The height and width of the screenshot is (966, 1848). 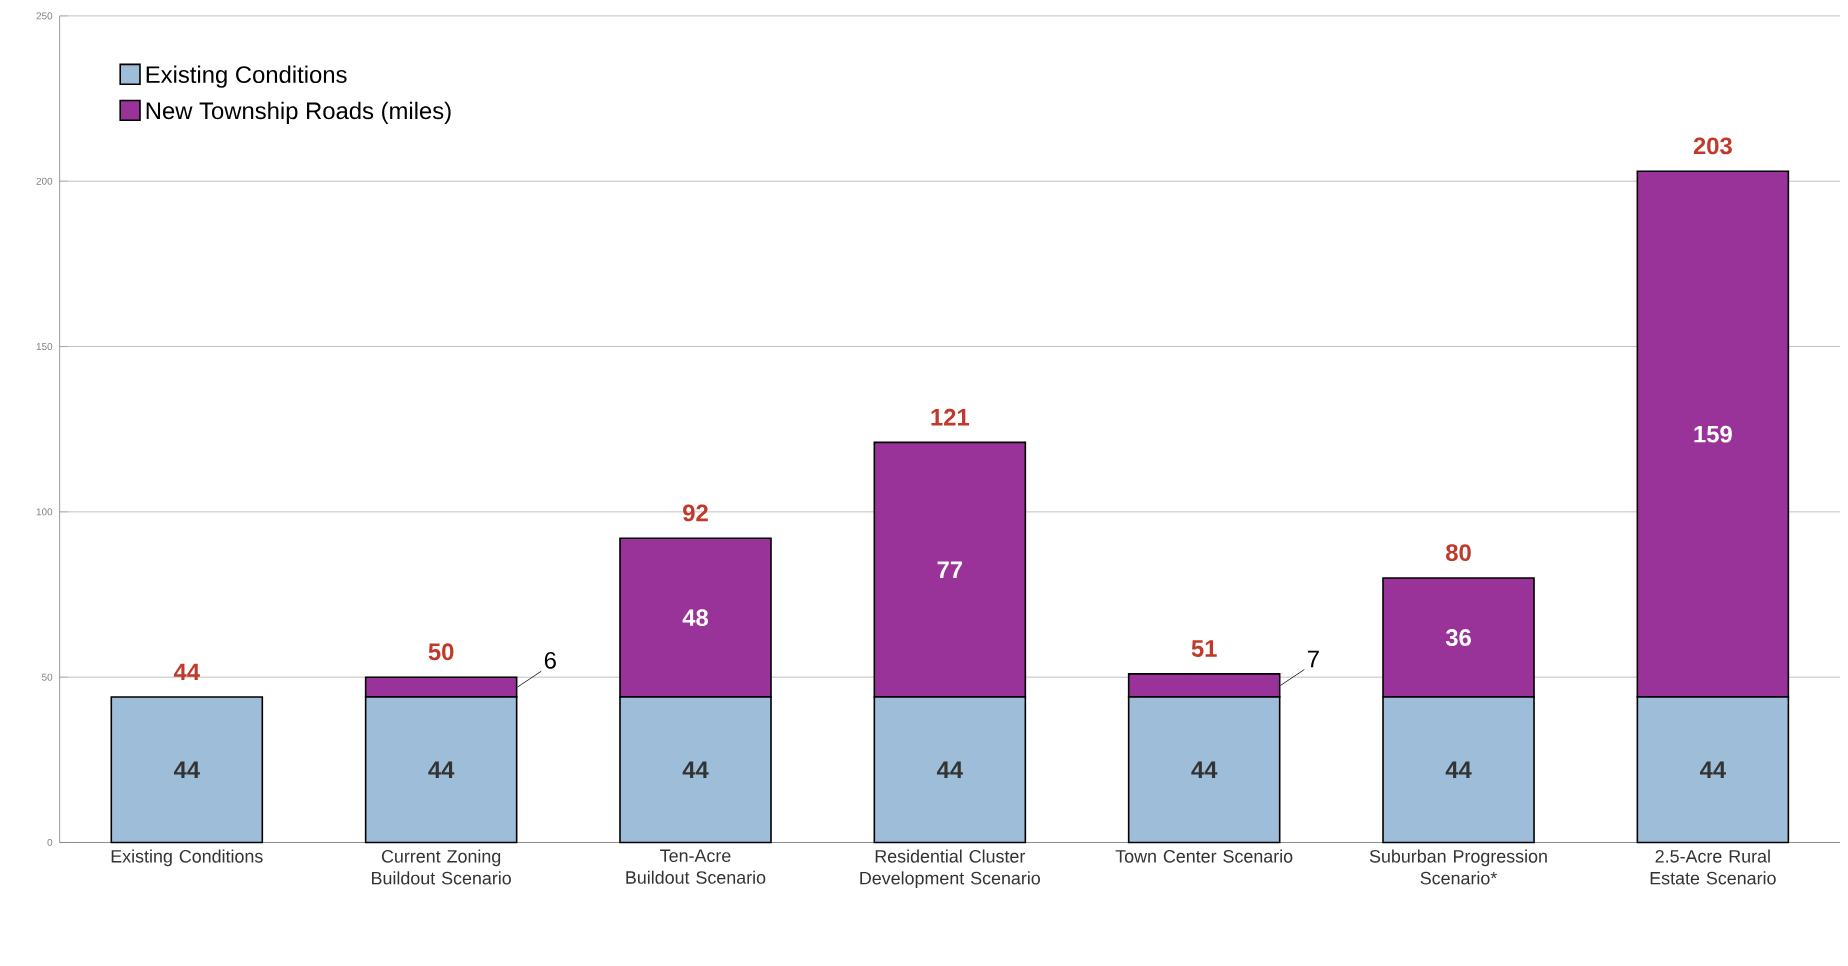 What do you see at coordinates (1458, 553) in the screenshot?
I see `total-label: 80` at bounding box center [1458, 553].